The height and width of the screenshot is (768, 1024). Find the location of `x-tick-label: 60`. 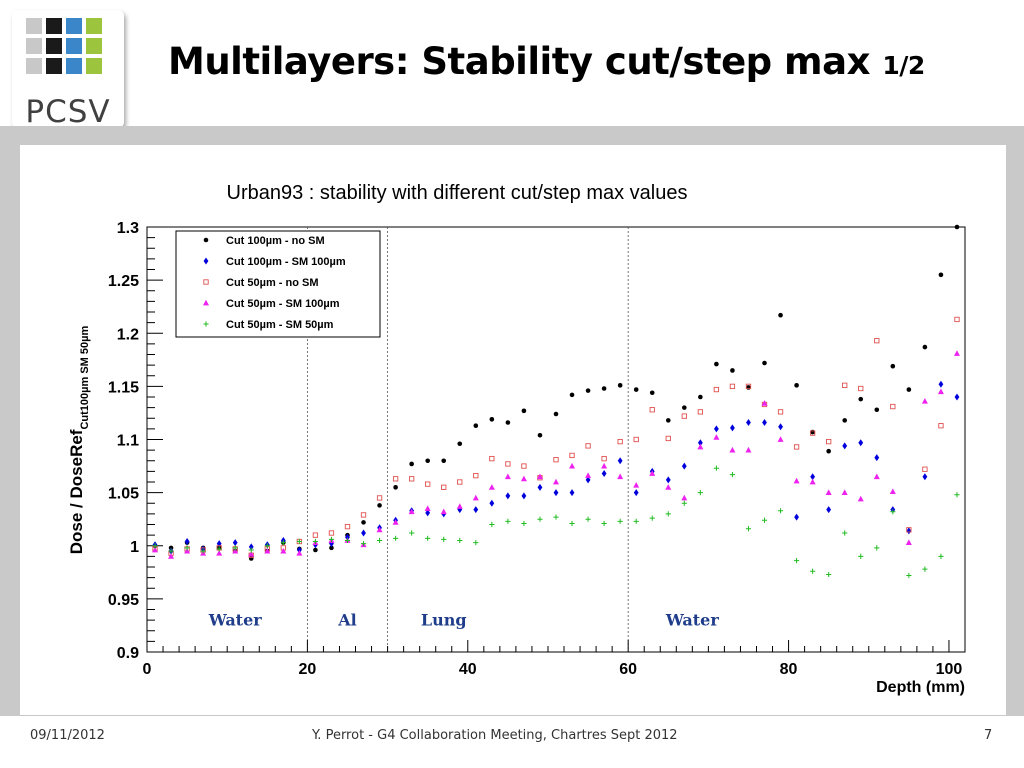

x-tick-label: 60 is located at coordinates (628, 669).